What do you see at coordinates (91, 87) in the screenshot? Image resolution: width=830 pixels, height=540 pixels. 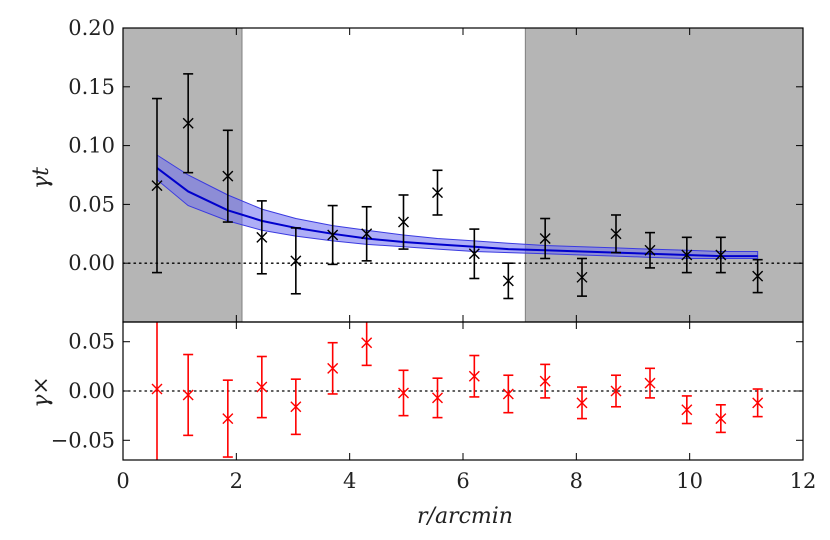 I see `top-ytick-label-3: 0.15` at bounding box center [91, 87].